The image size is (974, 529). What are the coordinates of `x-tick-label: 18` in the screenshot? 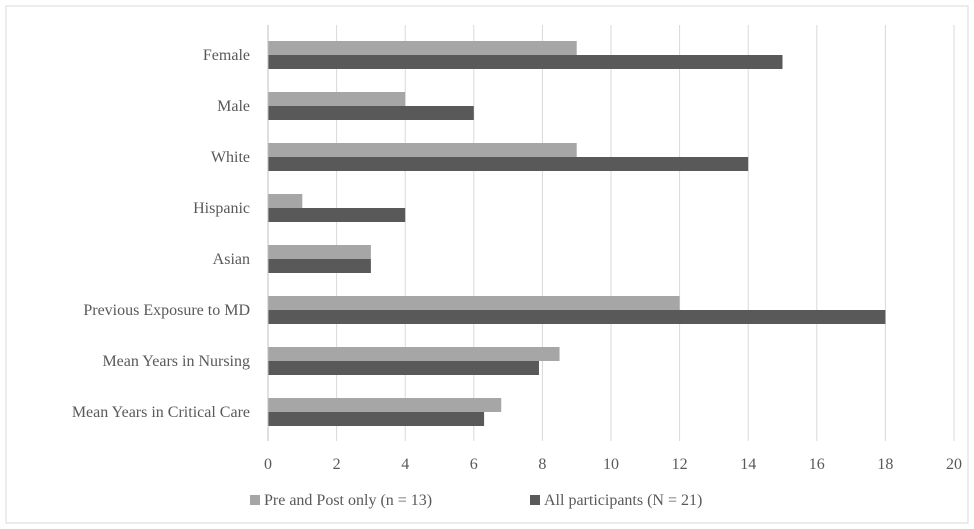 It's located at (885, 464).